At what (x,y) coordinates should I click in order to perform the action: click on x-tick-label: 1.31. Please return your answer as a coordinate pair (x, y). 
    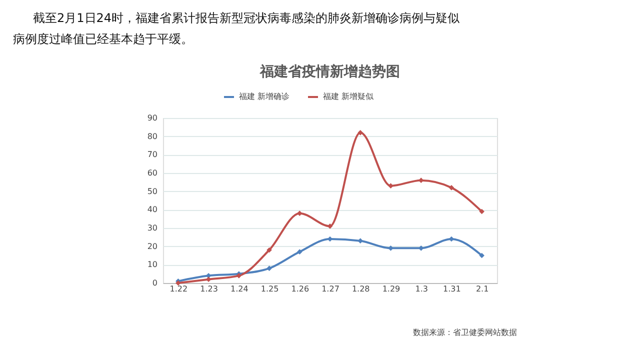
    Looking at the image, I should click on (452, 289).